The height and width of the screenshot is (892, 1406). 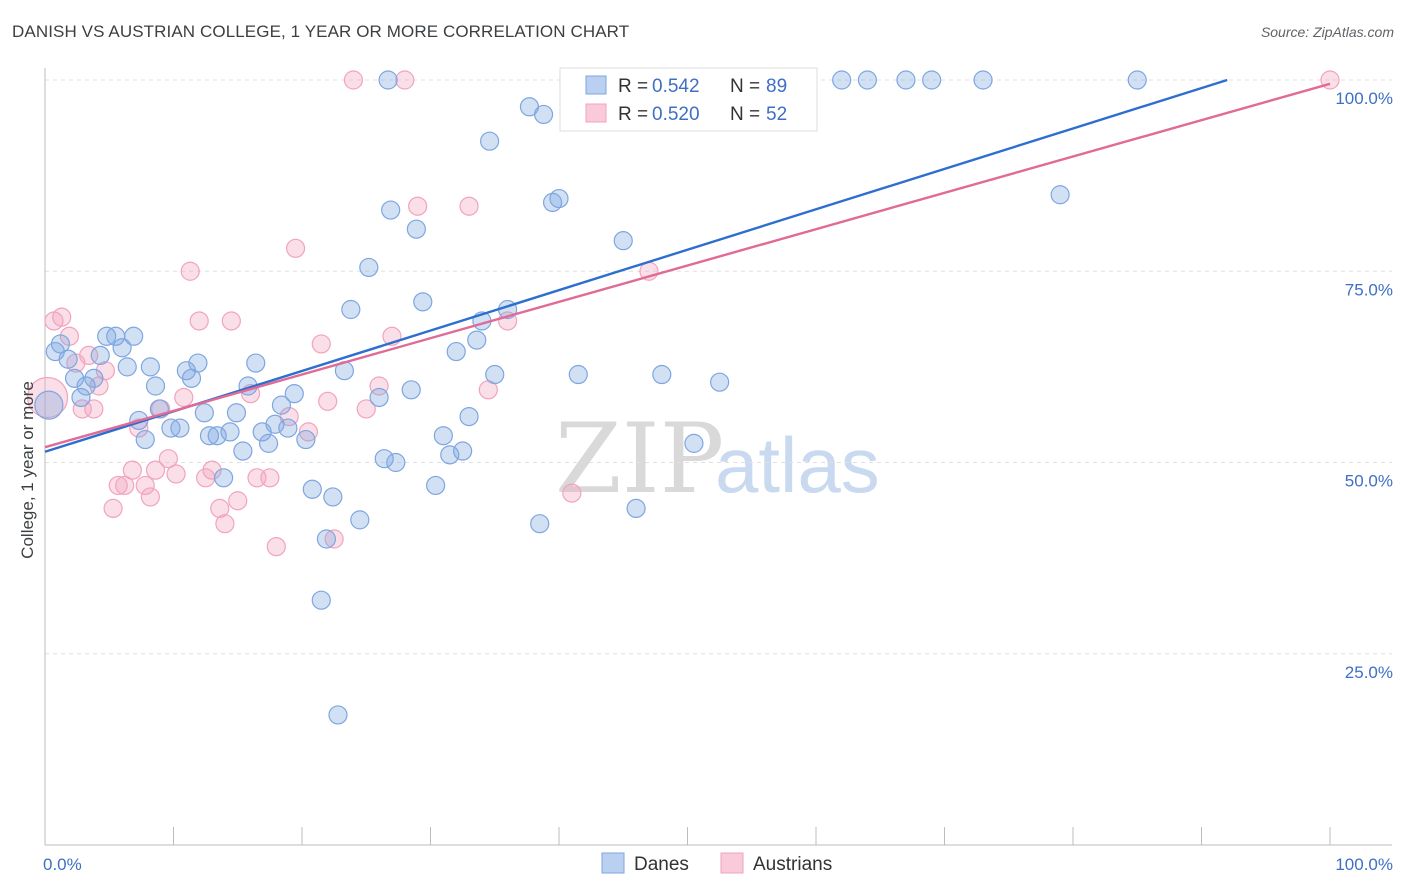 What do you see at coordinates (776, 114) in the screenshot?
I see `legend-n-value-austrians: 52` at bounding box center [776, 114].